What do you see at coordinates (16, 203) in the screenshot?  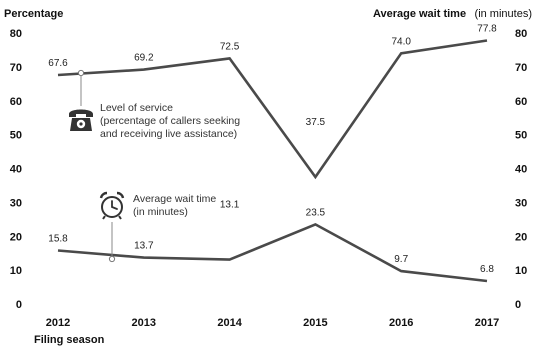 I see `left-y-tick-label: 30` at bounding box center [16, 203].